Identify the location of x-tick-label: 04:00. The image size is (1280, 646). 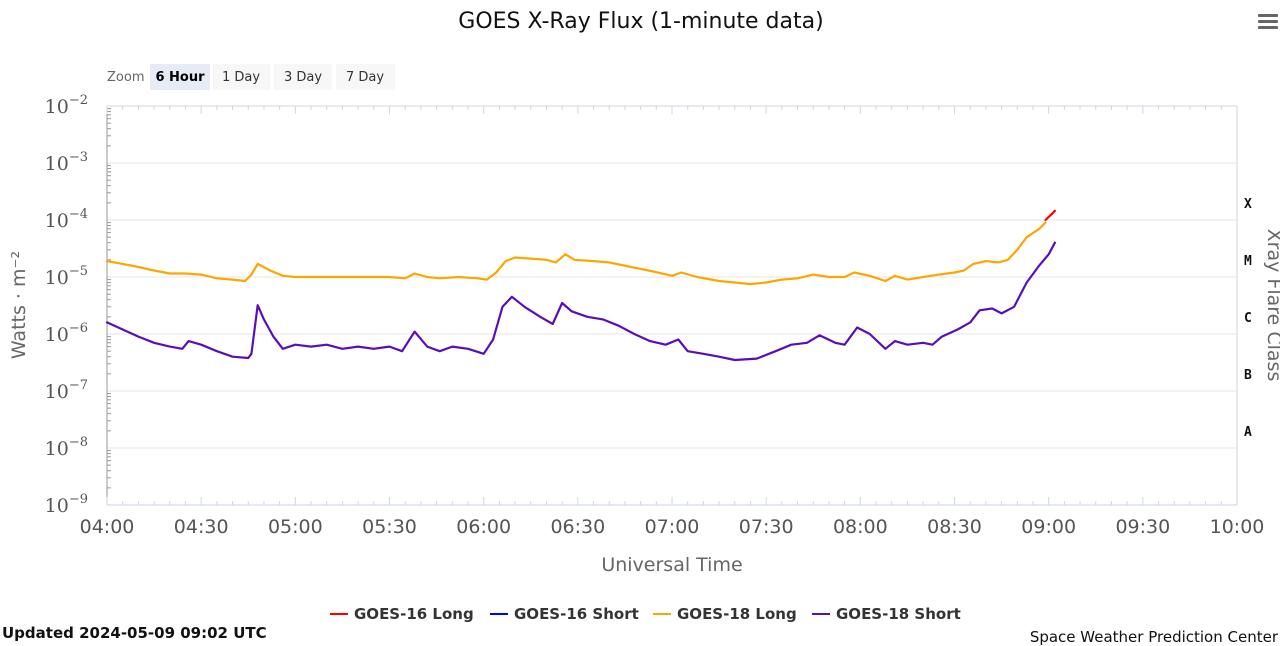
(107, 527).